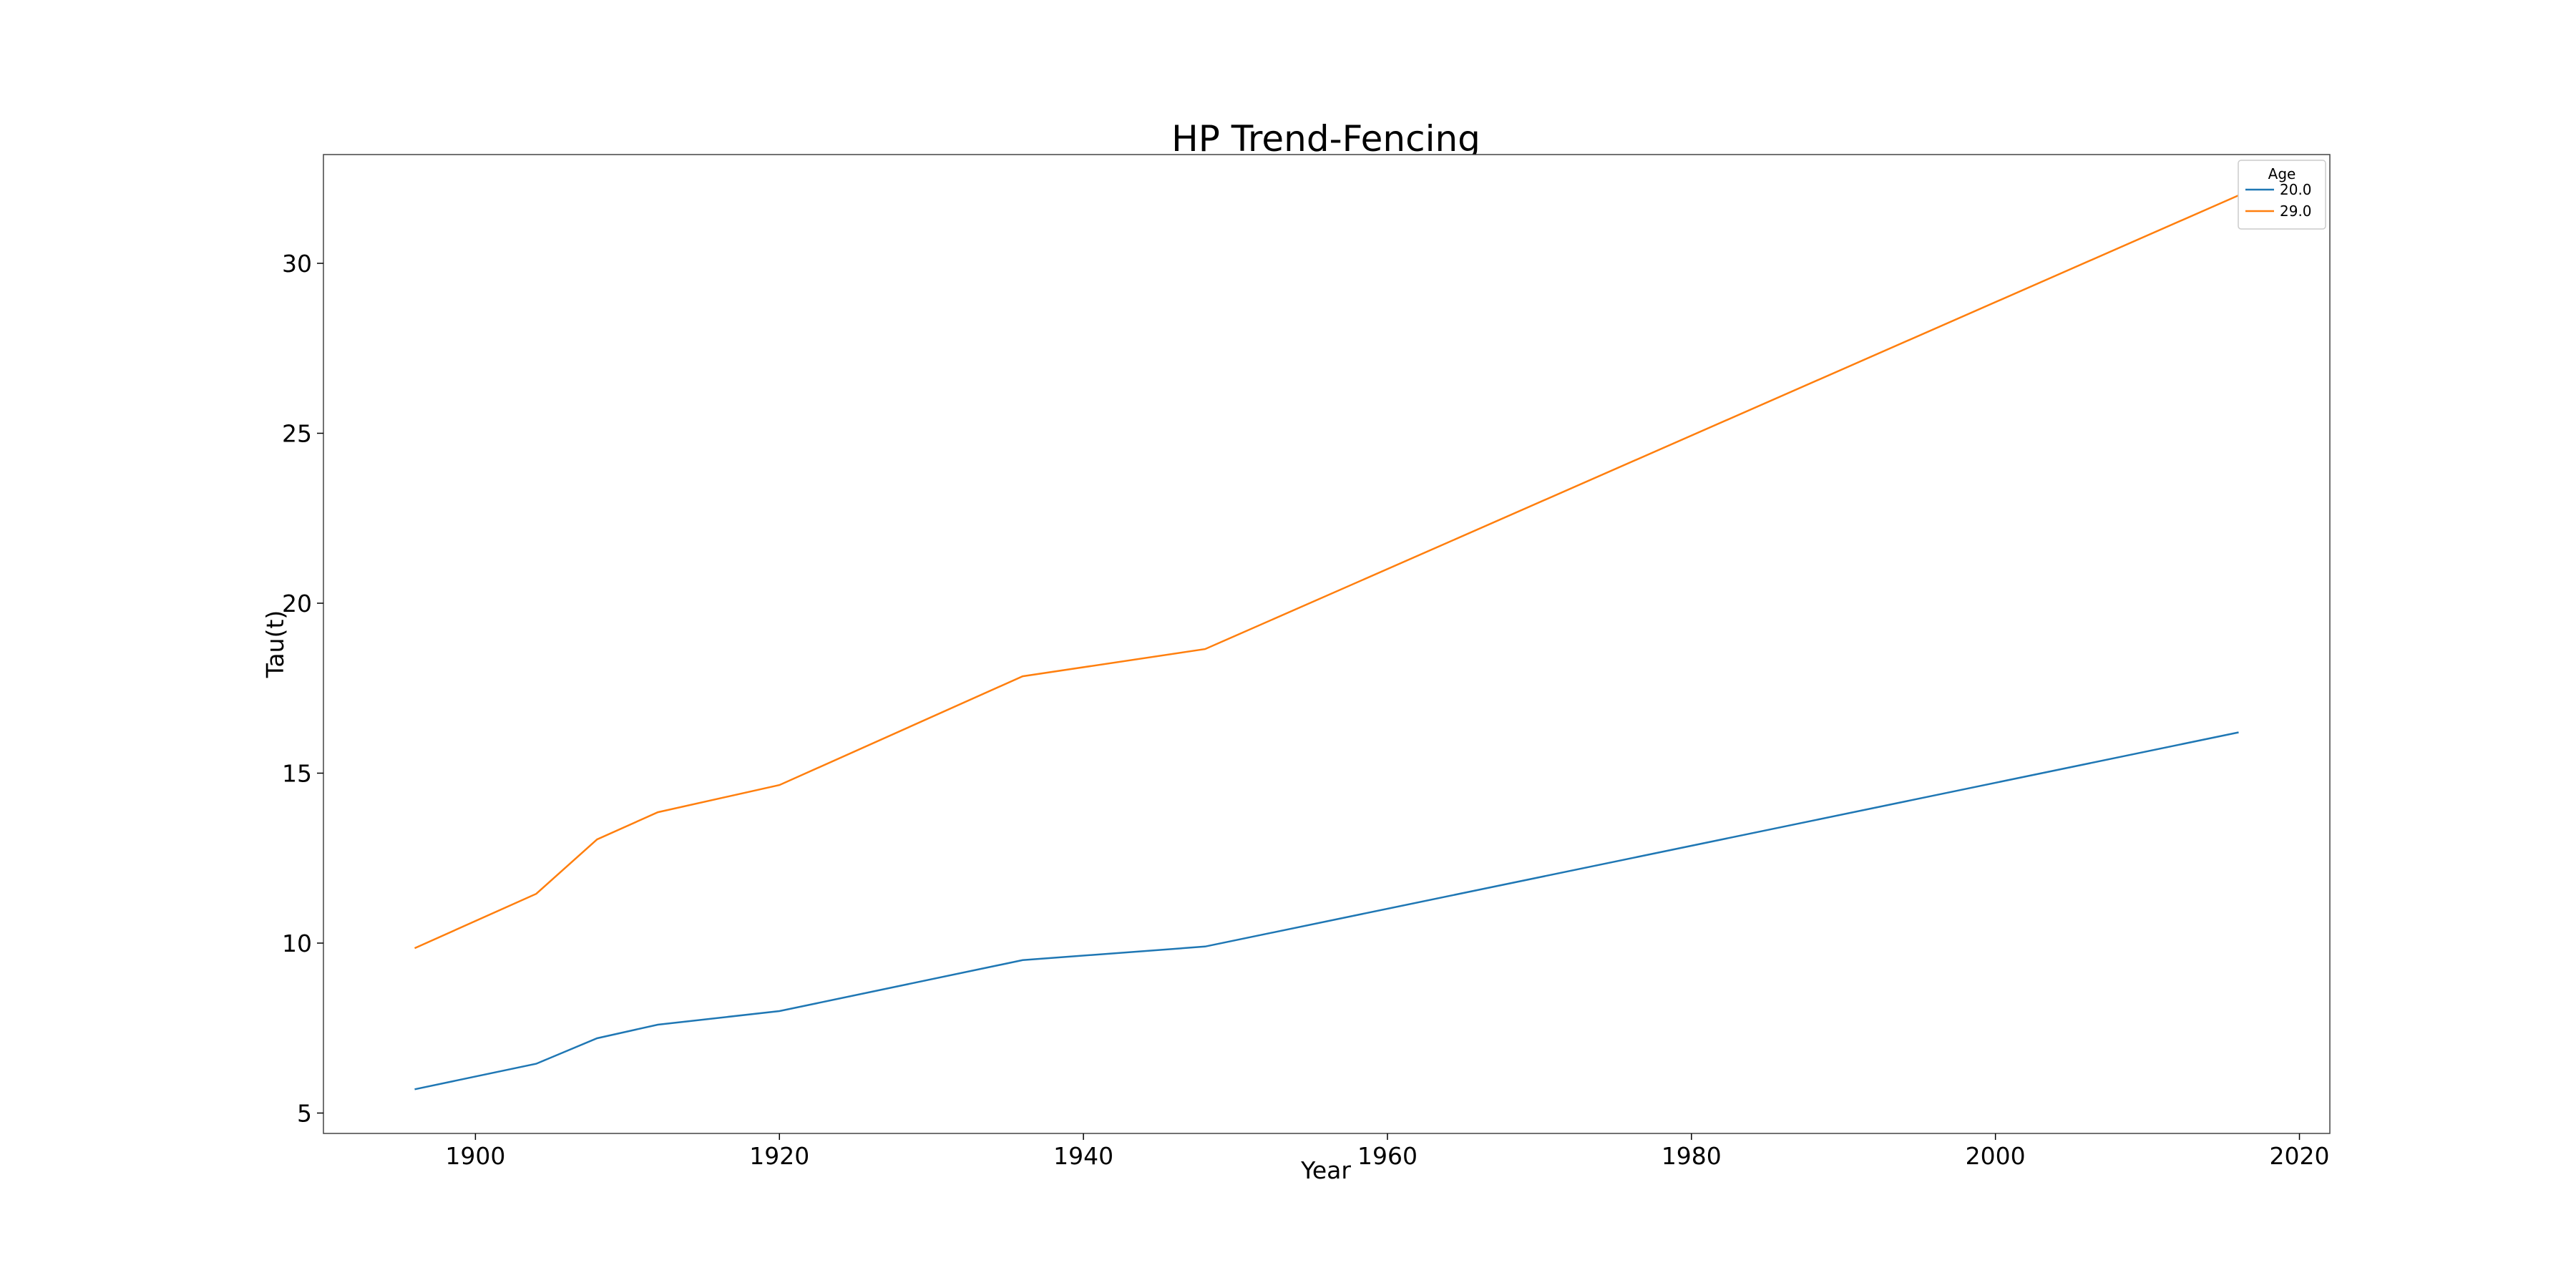 The image size is (2576, 1288). I want to click on x-tick-label: 1920, so click(779, 1156).